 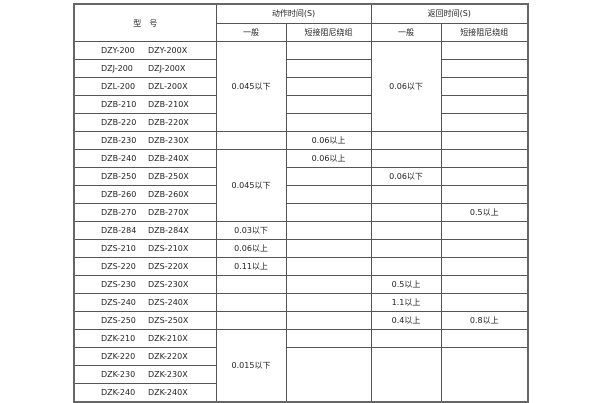 I want to click on model-name: DZJ-200, so click(x=117, y=68).